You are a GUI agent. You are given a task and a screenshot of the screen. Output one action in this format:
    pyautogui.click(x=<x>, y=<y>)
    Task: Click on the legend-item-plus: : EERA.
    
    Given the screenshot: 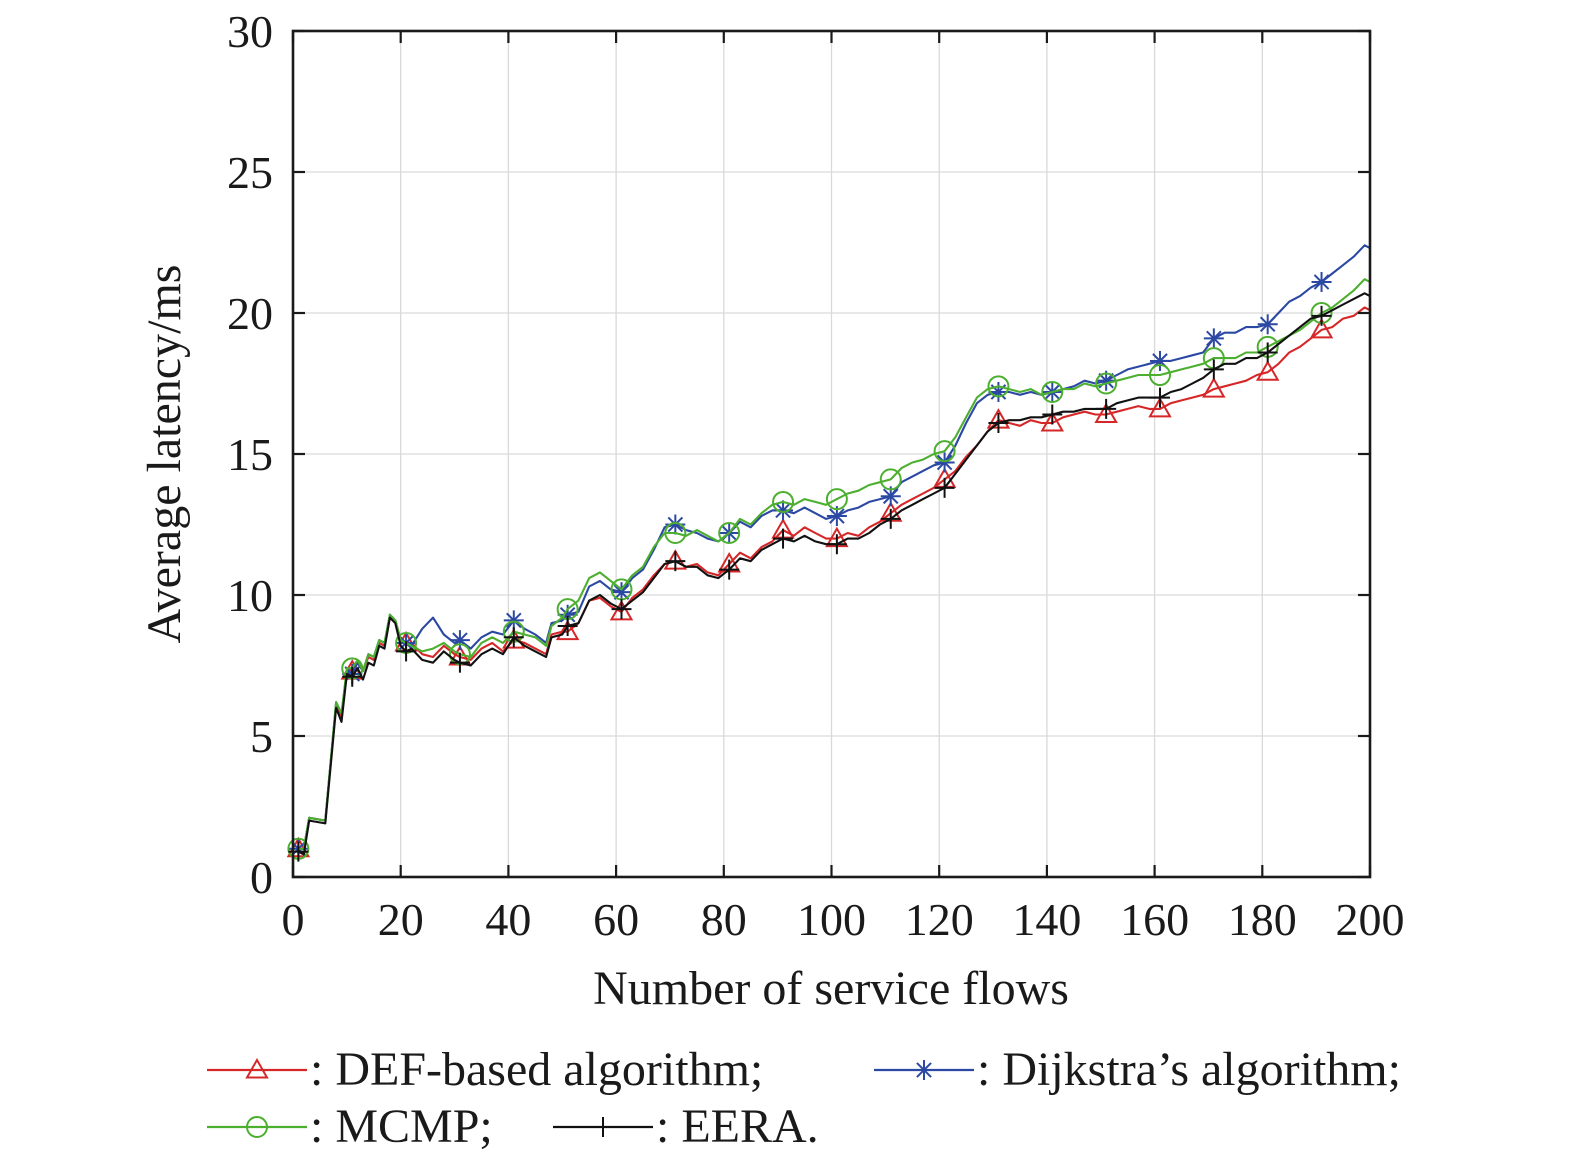 What is the action you would take?
    pyautogui.click(x=686, y=1126)
    